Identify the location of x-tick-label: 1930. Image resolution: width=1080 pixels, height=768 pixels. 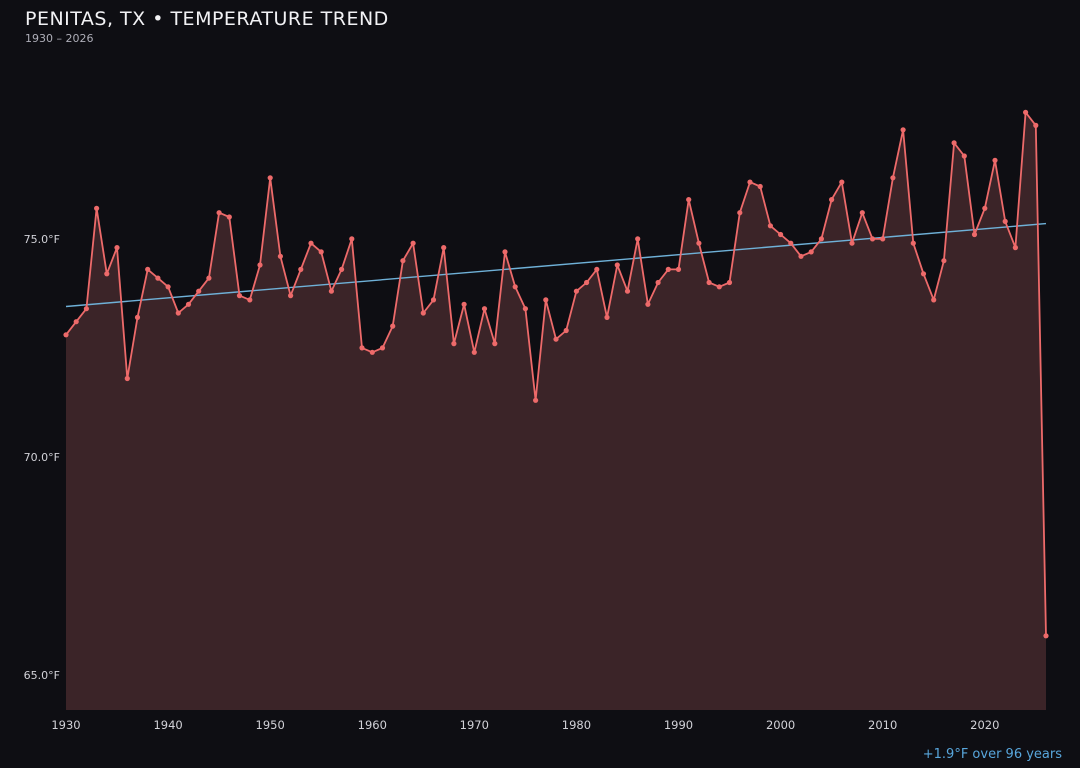
(65, 725).